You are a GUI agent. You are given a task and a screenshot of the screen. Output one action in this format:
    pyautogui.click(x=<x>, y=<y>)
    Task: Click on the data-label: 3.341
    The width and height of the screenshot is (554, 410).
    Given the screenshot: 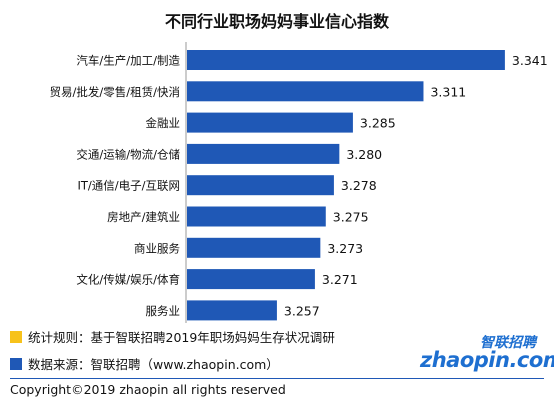 What is the action you would take?
    pyautogui.click(x=530, y=60)
    